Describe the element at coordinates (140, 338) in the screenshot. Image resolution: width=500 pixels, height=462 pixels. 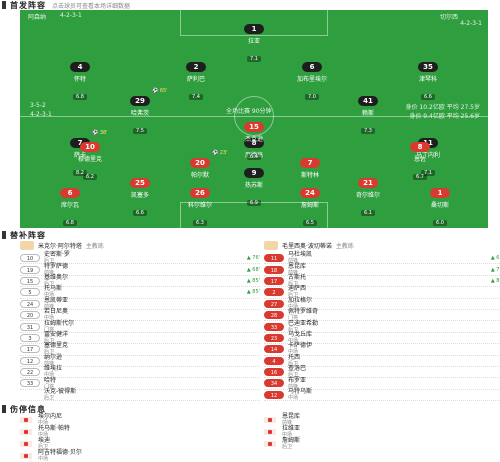
I see `home-sub-item: 3 冨安健洋 后卫` at that location.